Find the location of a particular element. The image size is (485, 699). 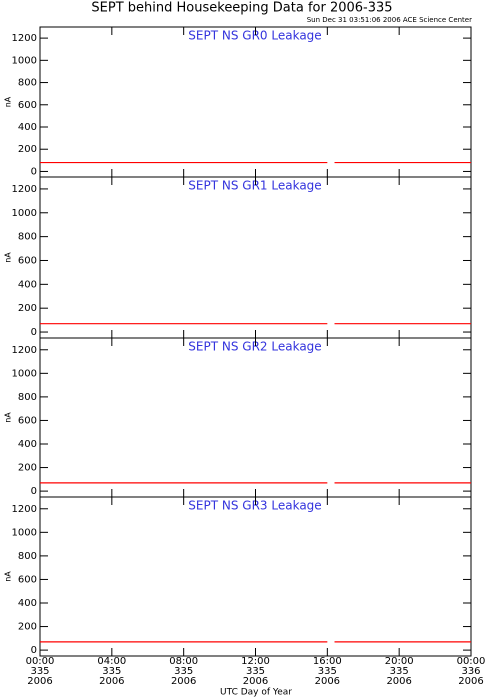

panel-title: SEPT NS GR0 Leakage is located at coordinates (254, 36).